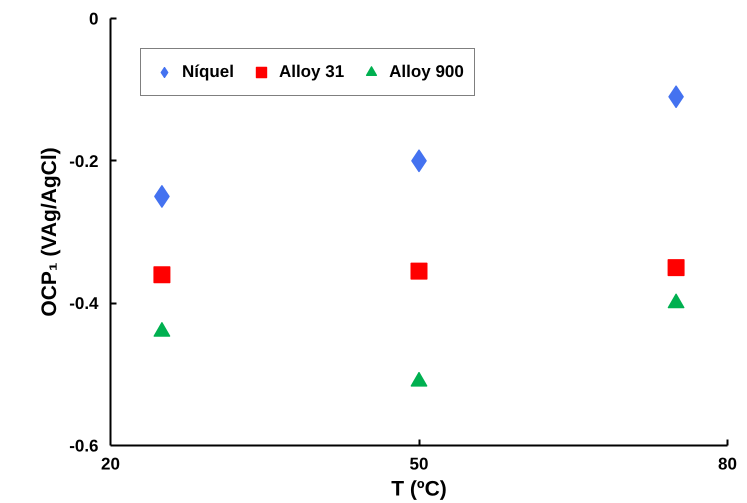 The width and height of the screenshot is (747, 503). I want to click on y-tick-label: -0.2, so click(84, 161).